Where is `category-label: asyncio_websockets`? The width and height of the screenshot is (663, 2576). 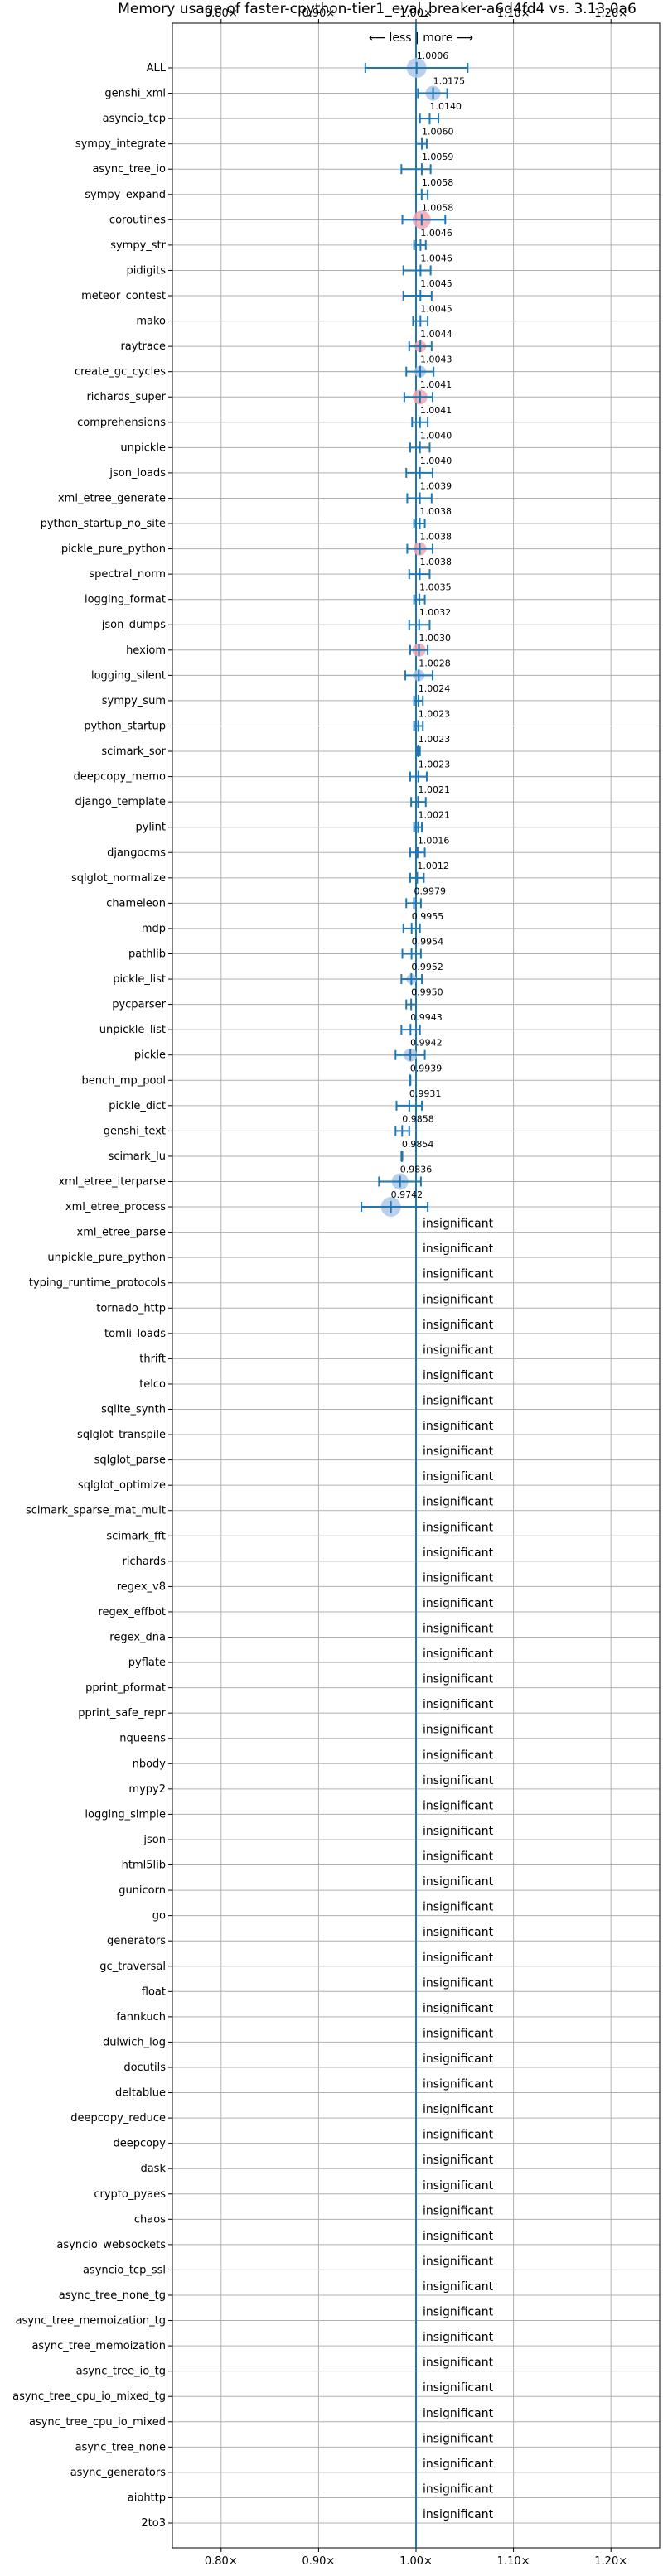 category-label: asyncio_websockets is located at coordinates (111, 2245).